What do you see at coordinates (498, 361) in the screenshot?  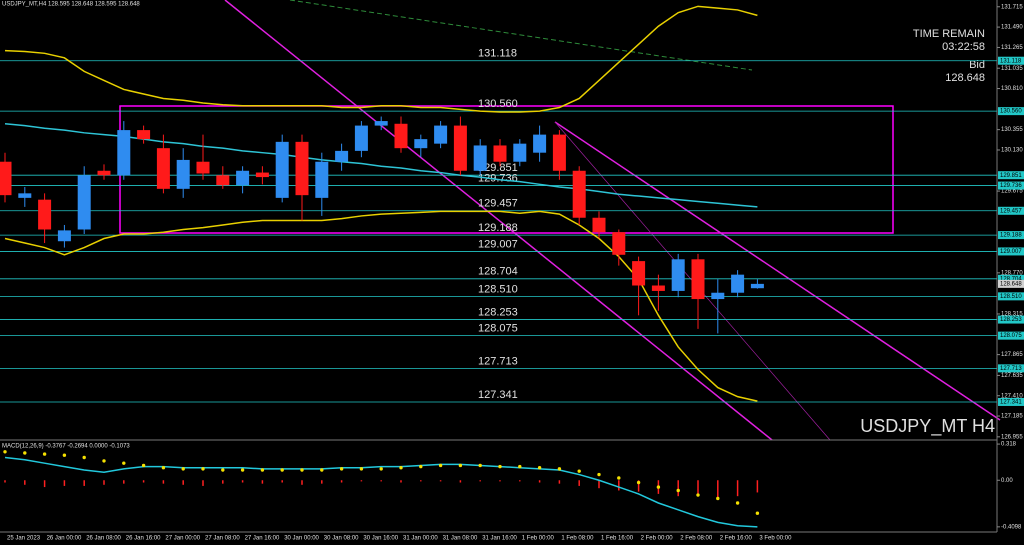 I see `level-label: 127.713` at bounding box center [498, 361].